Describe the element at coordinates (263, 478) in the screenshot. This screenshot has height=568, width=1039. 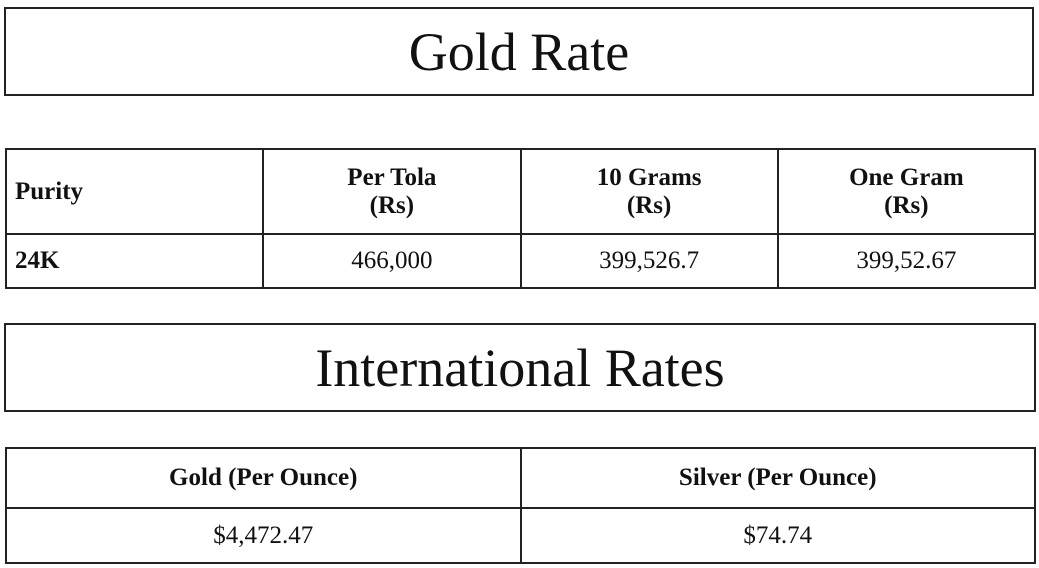
I see `header-cell: Gold (Per Ounce)` at that location.